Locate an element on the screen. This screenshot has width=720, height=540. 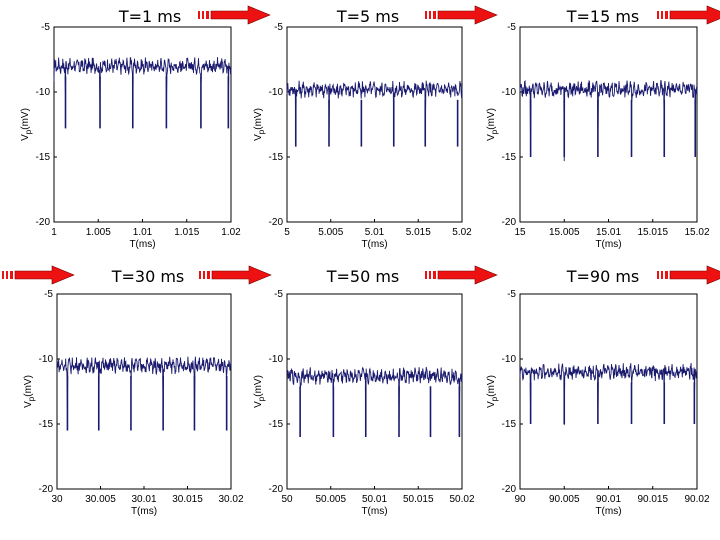
panel-title: T=15 ms is located at coordinates (603, 16).